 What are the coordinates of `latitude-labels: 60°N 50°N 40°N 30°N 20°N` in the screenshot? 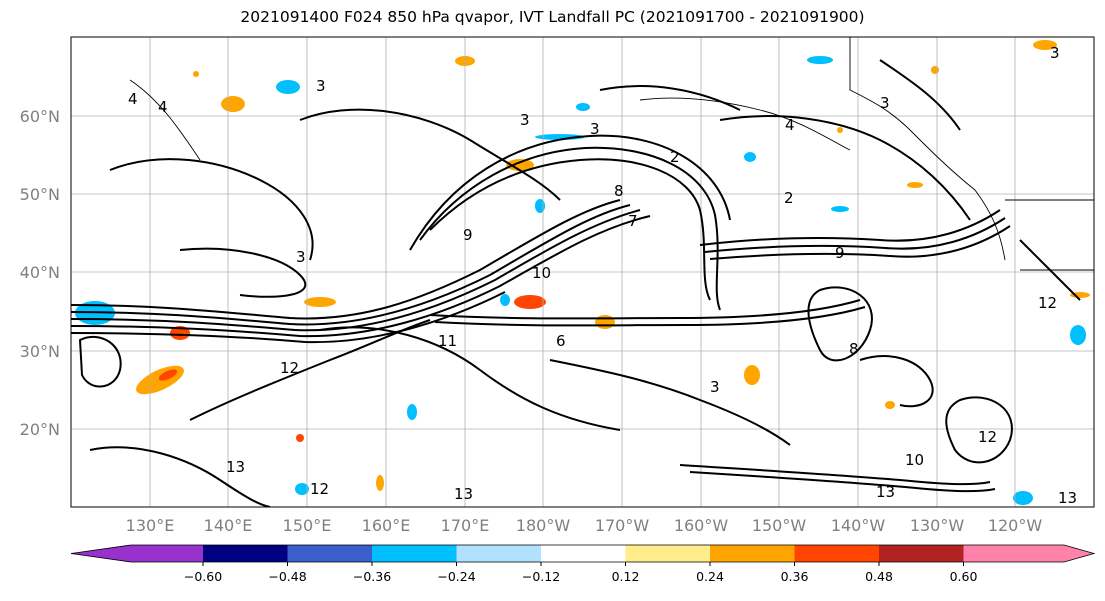 It's located at (40, 273).